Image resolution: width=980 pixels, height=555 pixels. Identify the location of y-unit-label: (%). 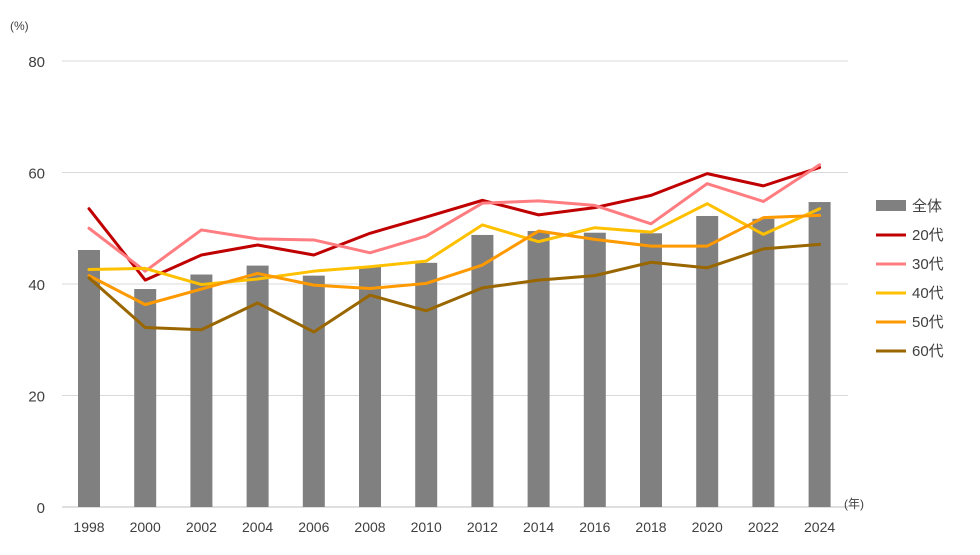
(19, 26).